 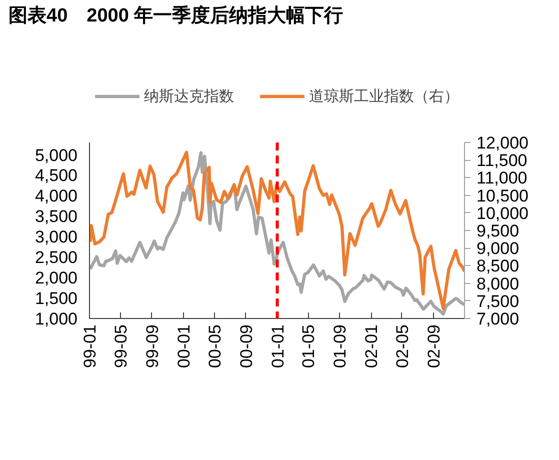 What do you see at coordinates (498, 266) in the screenshot?
I see `y2-tick-label: 8,500` at bounding box center [498, 266].